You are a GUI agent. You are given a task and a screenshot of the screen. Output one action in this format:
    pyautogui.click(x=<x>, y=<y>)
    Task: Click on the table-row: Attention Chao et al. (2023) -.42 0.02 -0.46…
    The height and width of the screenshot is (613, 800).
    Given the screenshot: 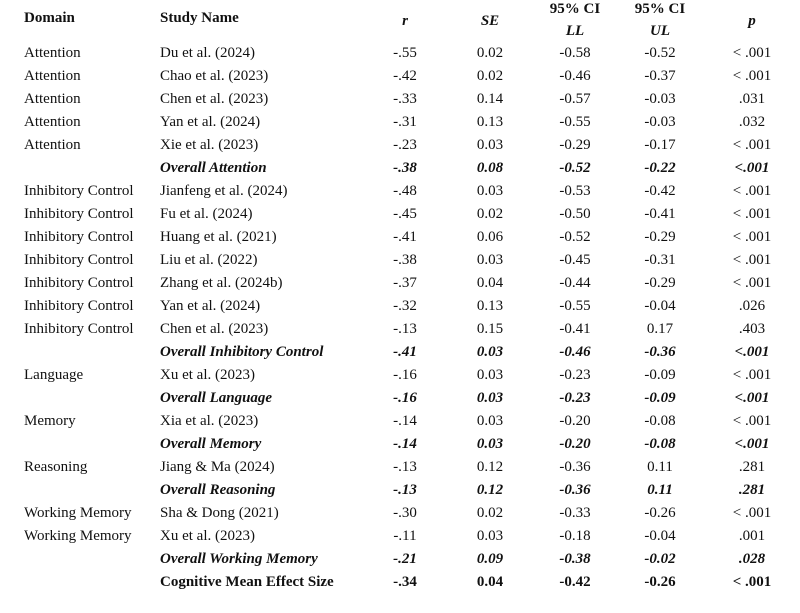 What is the action you would take?
    pyautogui.click(x=400, y=76)
    